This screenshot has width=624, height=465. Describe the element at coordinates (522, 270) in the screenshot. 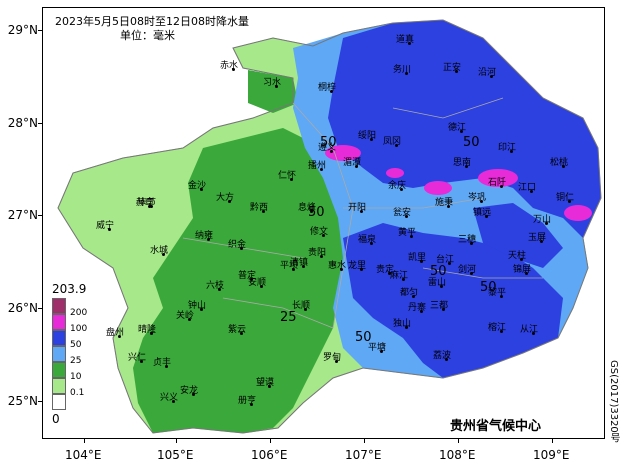

I see `city-label: 锦屏` at that location.